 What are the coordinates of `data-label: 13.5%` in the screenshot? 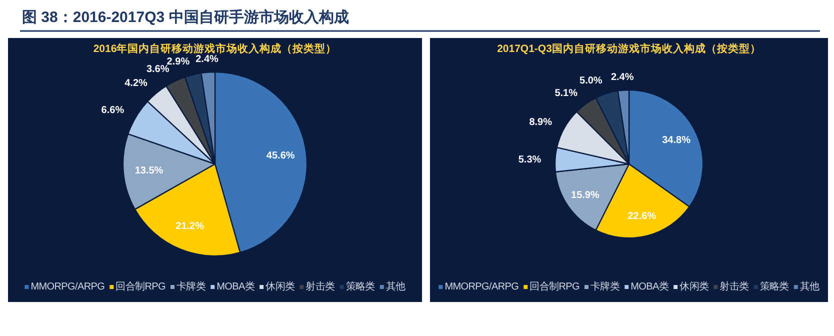 It's located at (149, 171).